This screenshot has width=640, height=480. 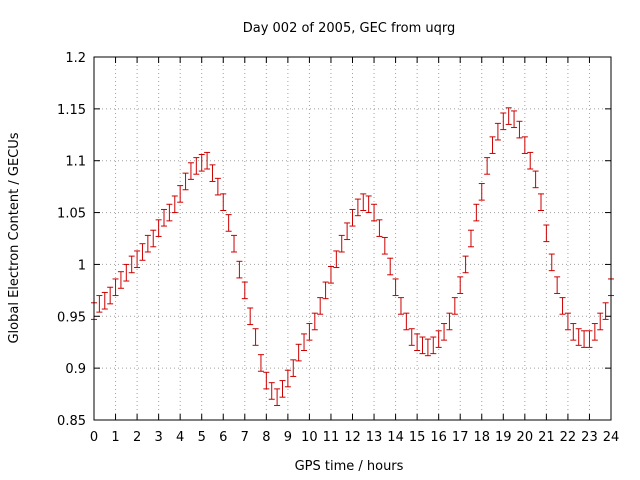 I want to click on x-tick-label: 7, so click(x=245, y=437).